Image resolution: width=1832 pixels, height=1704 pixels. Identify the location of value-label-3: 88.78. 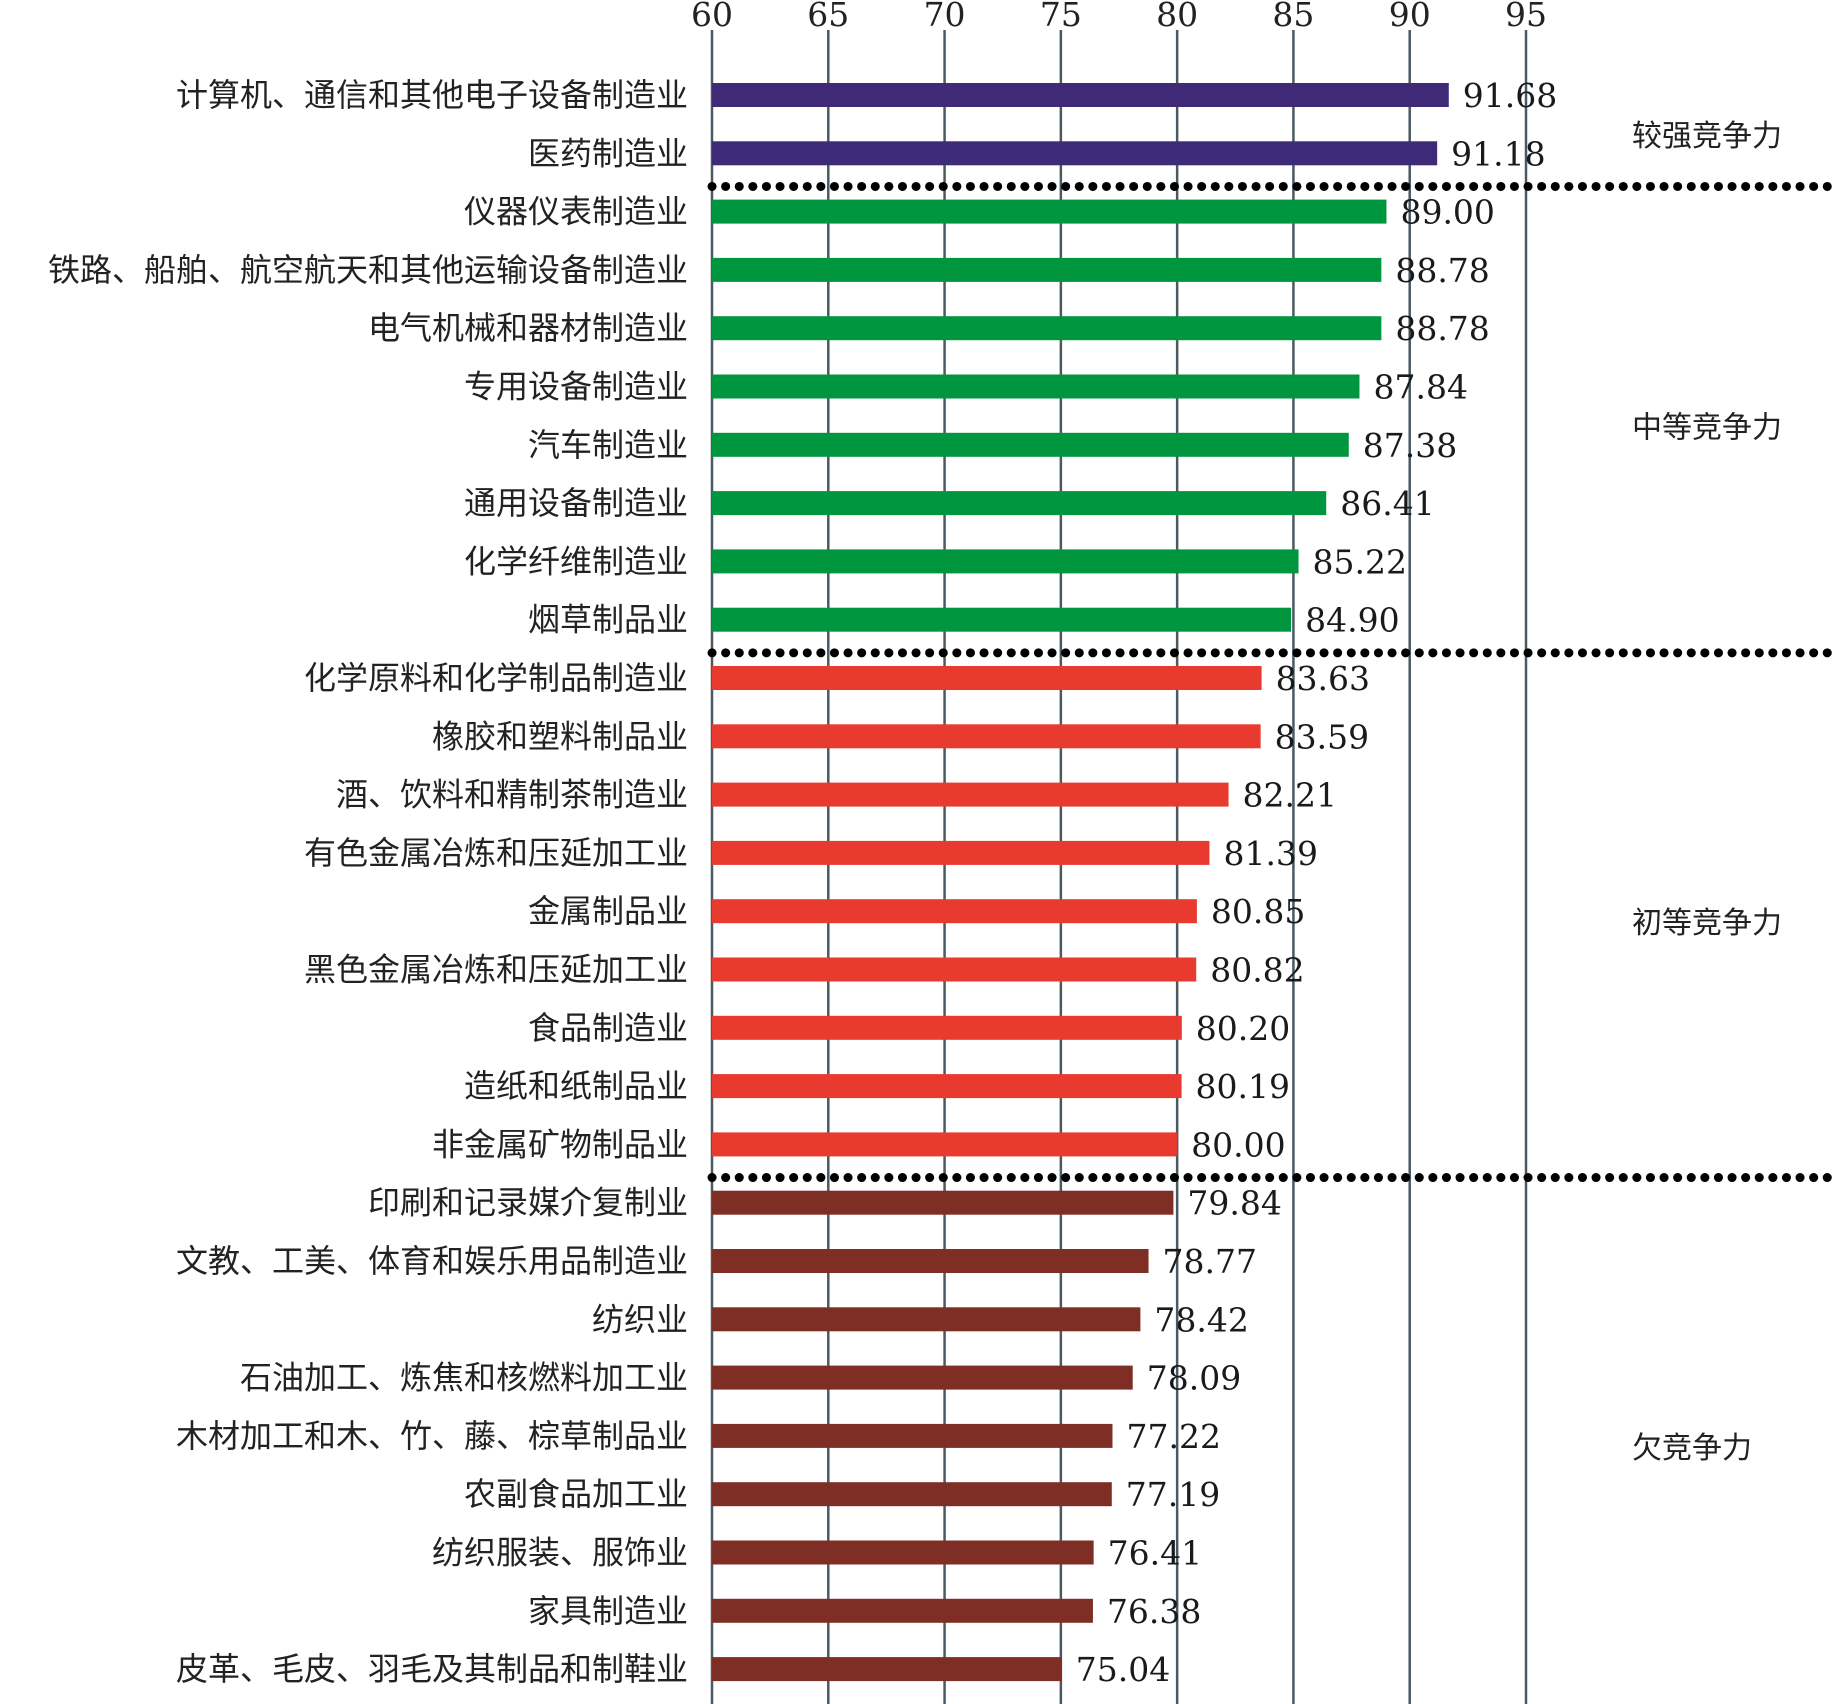
(1442, 270).